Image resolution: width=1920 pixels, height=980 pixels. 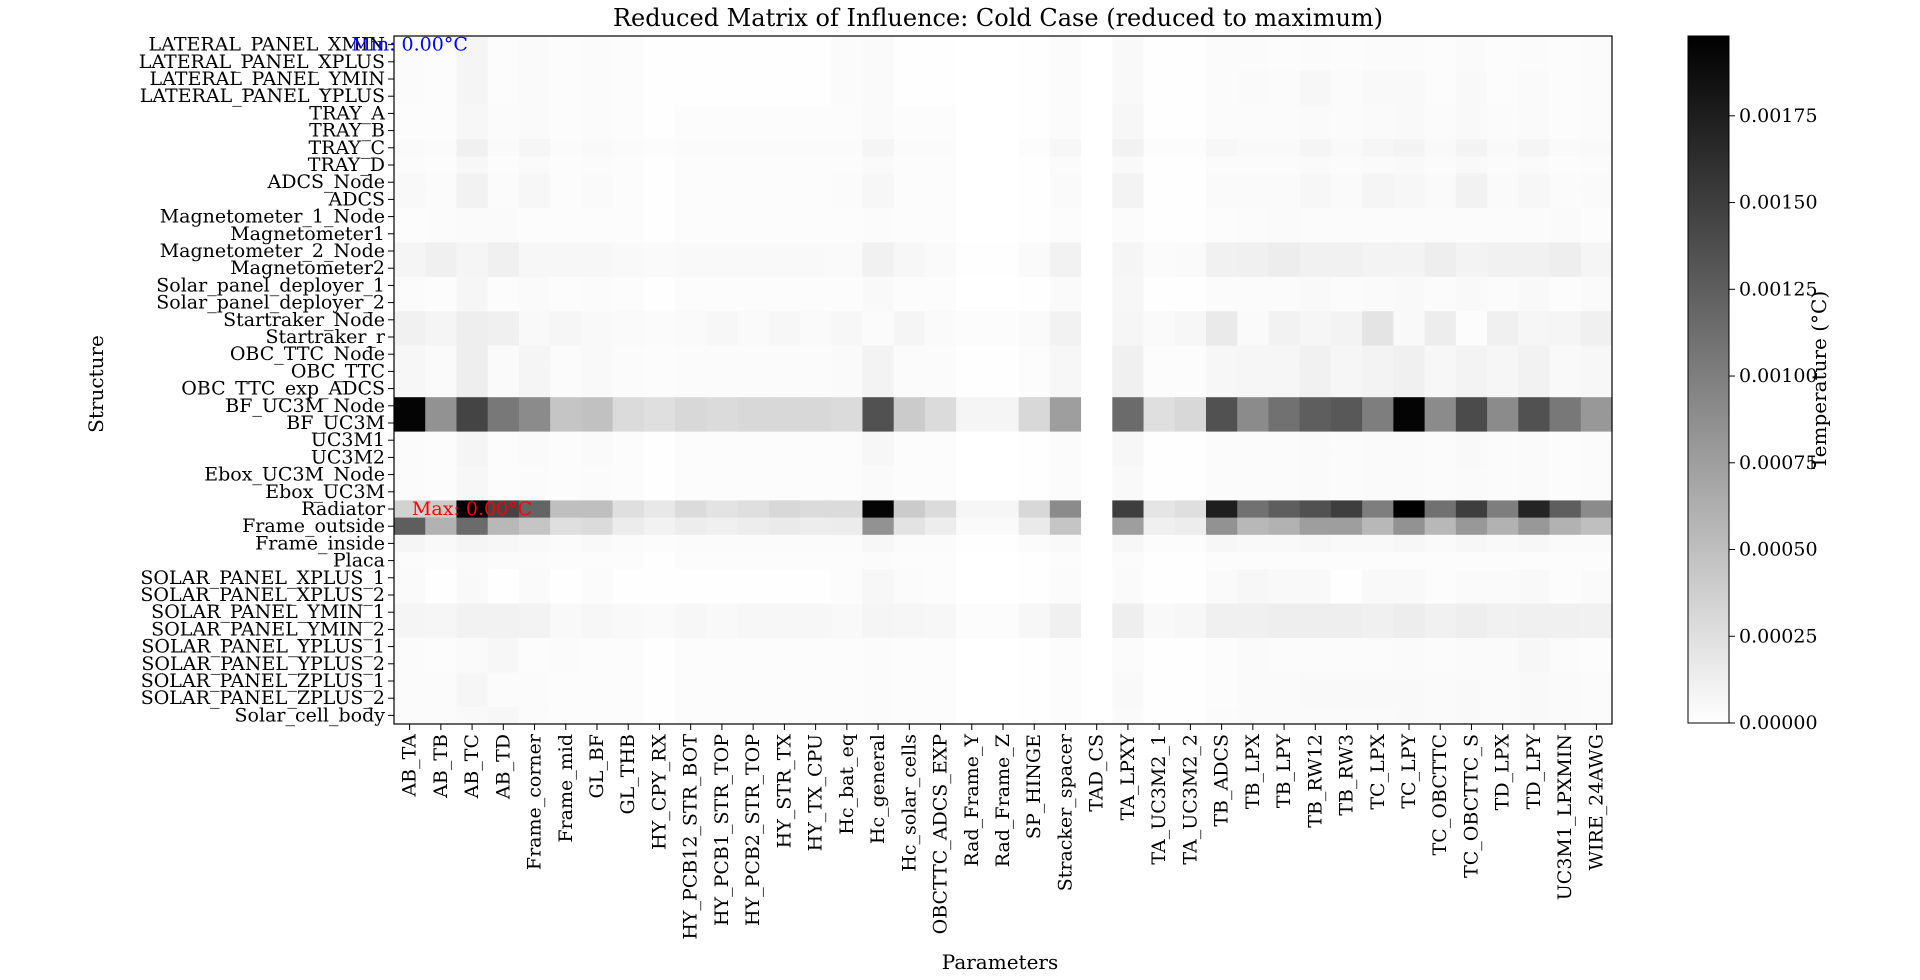 I want to click on x-tick-label: Rad_Frame_Z, so click(x=1003, y=800).